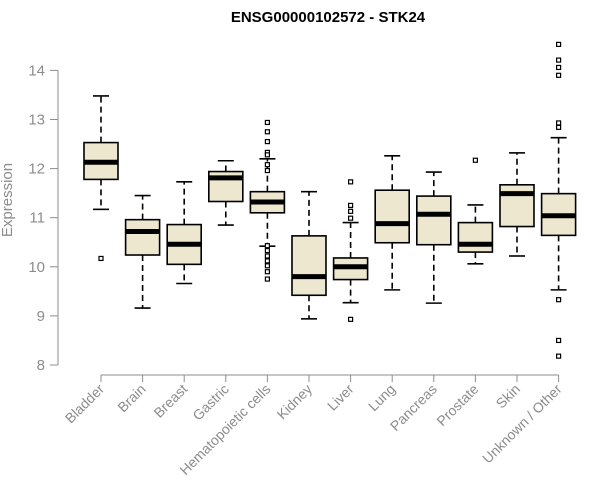 This screenshot has width=600, height=500. Describe the element at coordinates (170, 401) in the screenshot. I see `x-category-label: Breast` at that location.